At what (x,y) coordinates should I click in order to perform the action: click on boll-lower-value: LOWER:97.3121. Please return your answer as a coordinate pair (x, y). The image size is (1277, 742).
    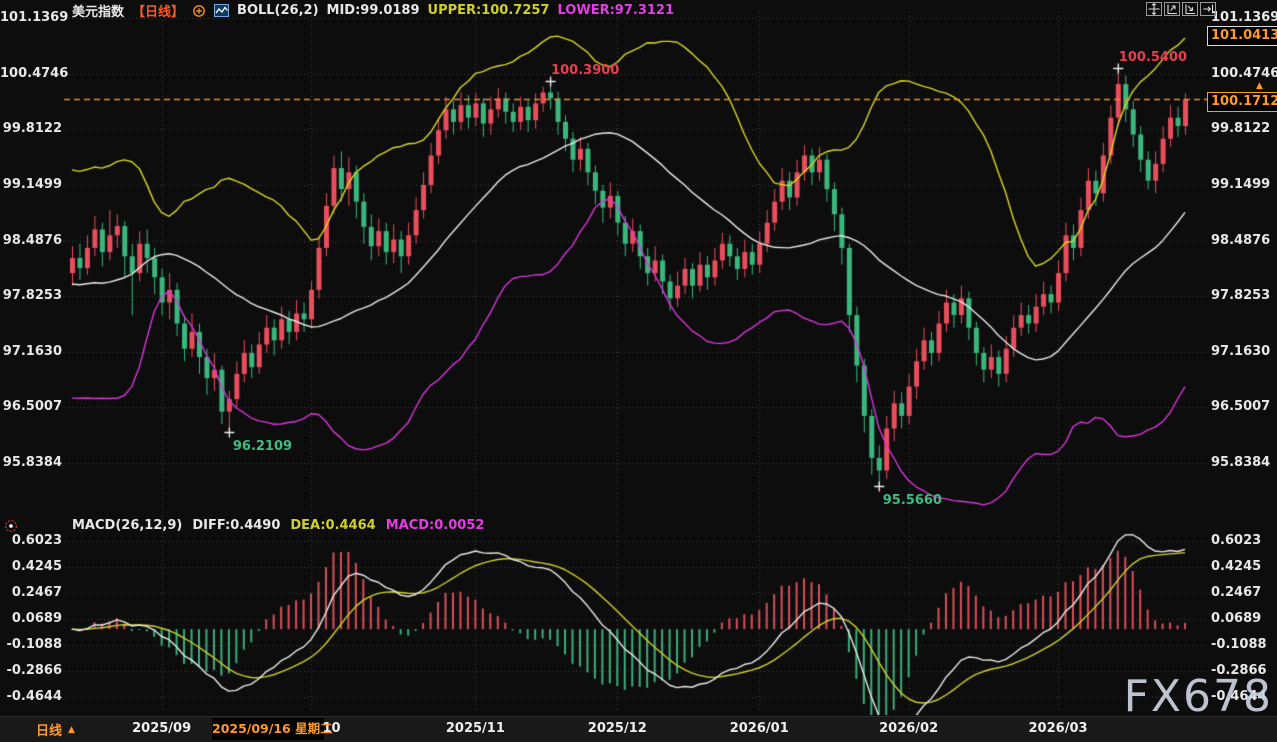
    Looking at the image, I should click on (615, 10).